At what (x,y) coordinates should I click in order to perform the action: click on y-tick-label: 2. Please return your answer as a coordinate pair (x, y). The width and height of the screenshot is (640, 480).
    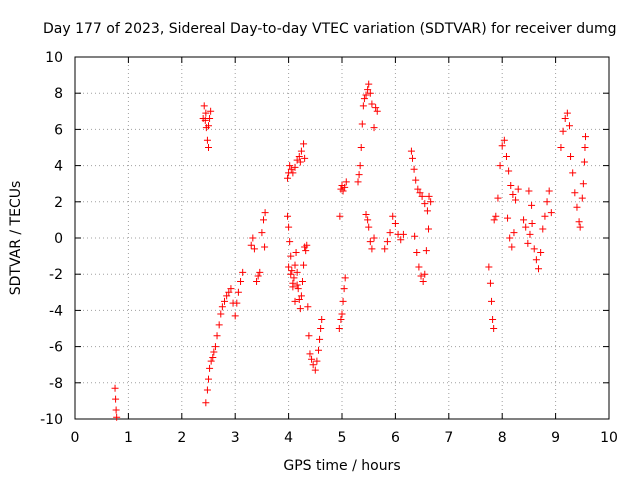
    Looking at the image, I should click on (58, 203).